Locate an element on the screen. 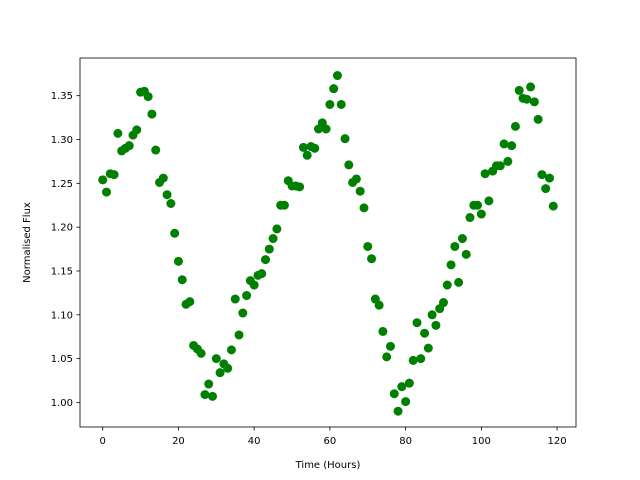  x-axis-label: Time (Hours) is located at coordinates (328, 465).